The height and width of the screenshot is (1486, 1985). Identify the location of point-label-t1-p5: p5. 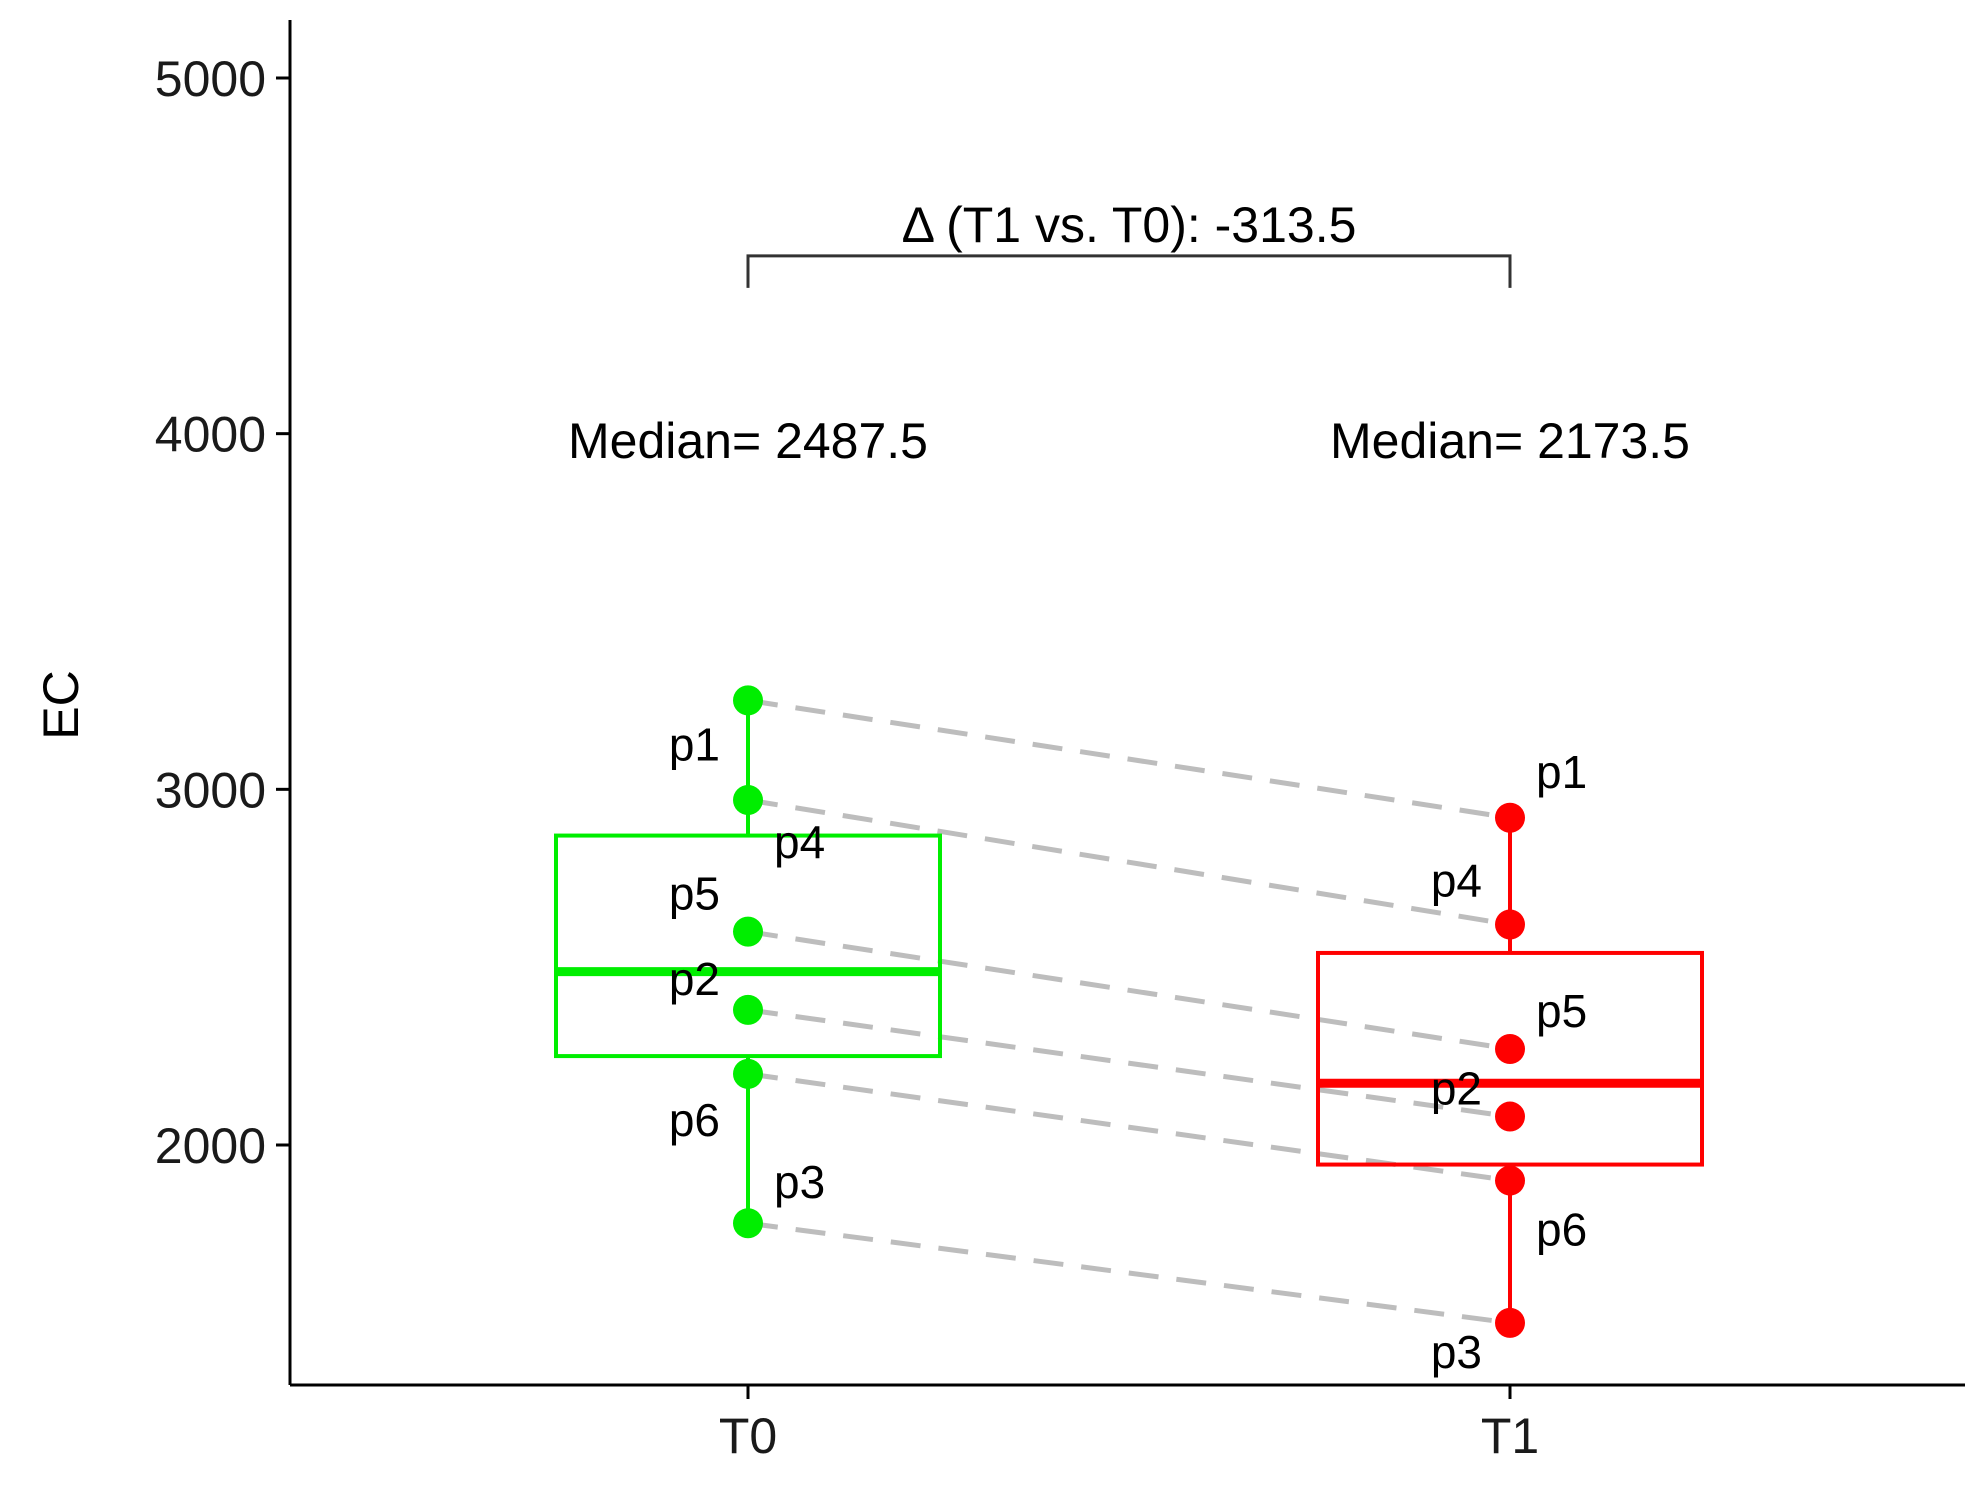
(1561, 1011).